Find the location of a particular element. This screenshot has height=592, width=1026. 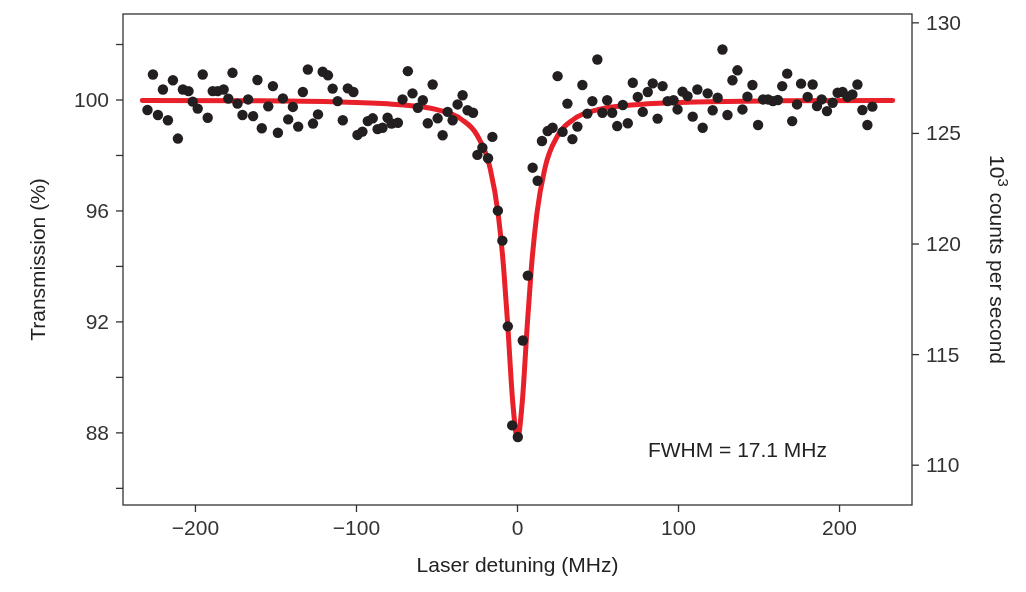

y2-tick-label: 125 is located at coordinates (944, 133).